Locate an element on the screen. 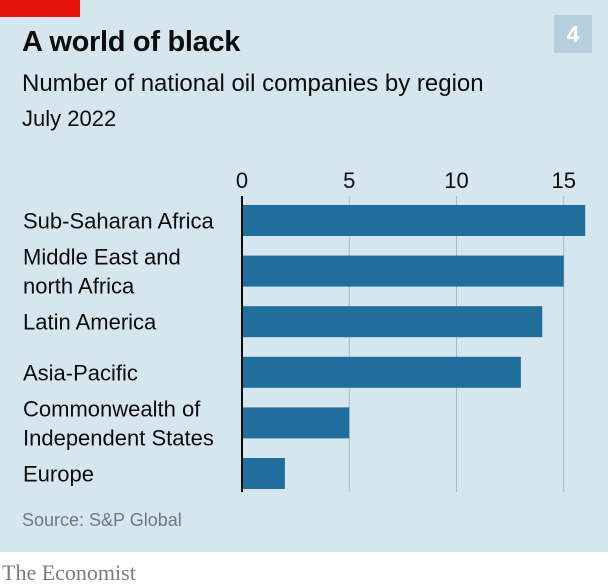  category-label: north Africa is located at coordinates (79, 286).